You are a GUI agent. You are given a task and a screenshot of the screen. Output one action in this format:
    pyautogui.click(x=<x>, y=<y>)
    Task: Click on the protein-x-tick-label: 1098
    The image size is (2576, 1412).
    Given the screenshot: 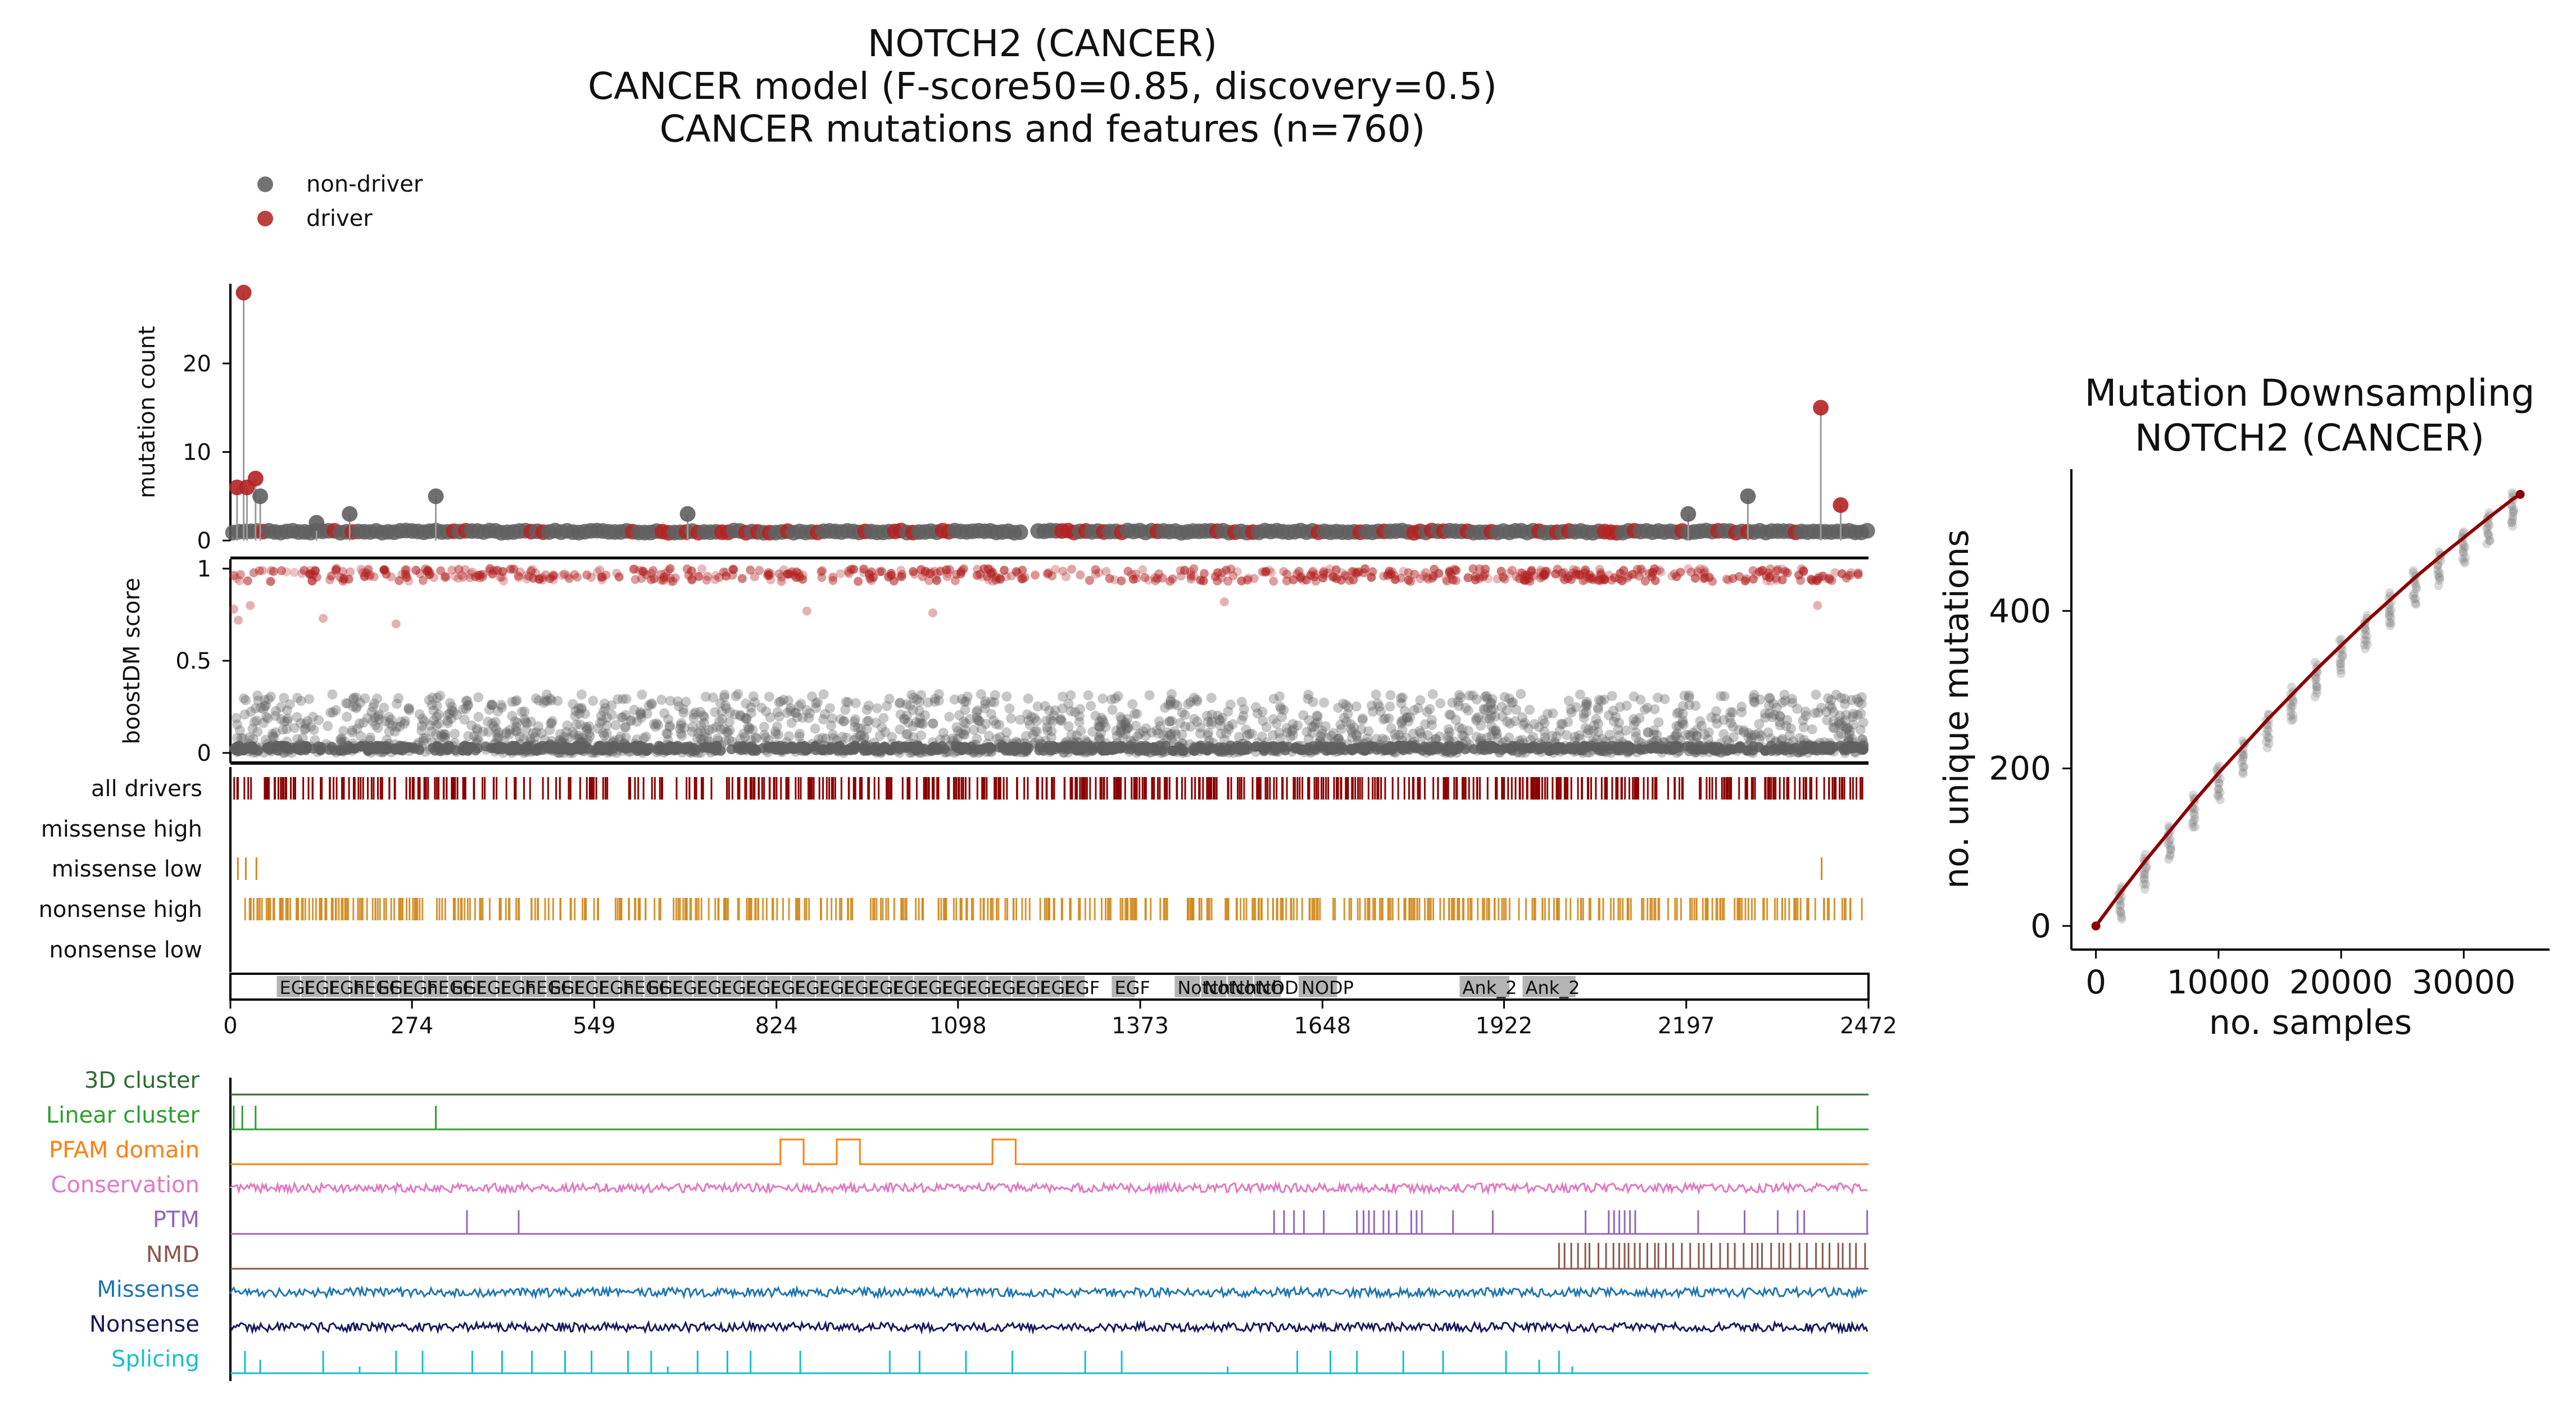 What is the action you would take?
    pyautogui.click(x=958, y=1026)
    